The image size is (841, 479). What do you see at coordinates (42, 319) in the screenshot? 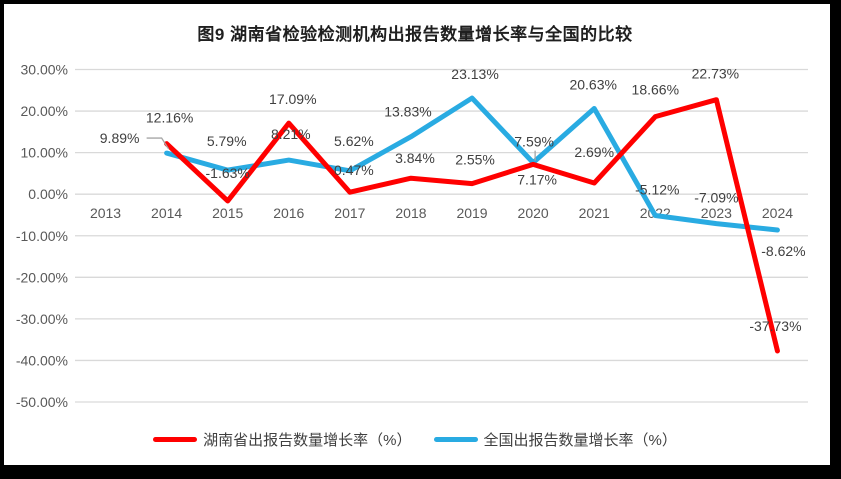
I see `y-axis-tick-label: -30.00%` at bounding box center [42, 319].